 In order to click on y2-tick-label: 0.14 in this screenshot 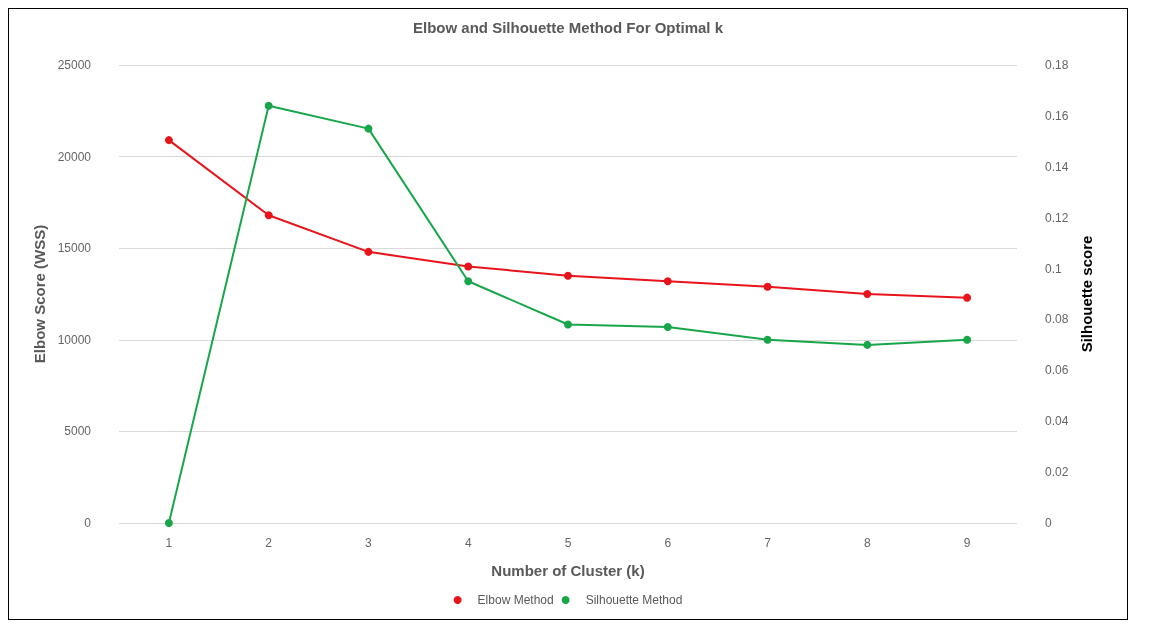, I will do `click(1057, 166)`.